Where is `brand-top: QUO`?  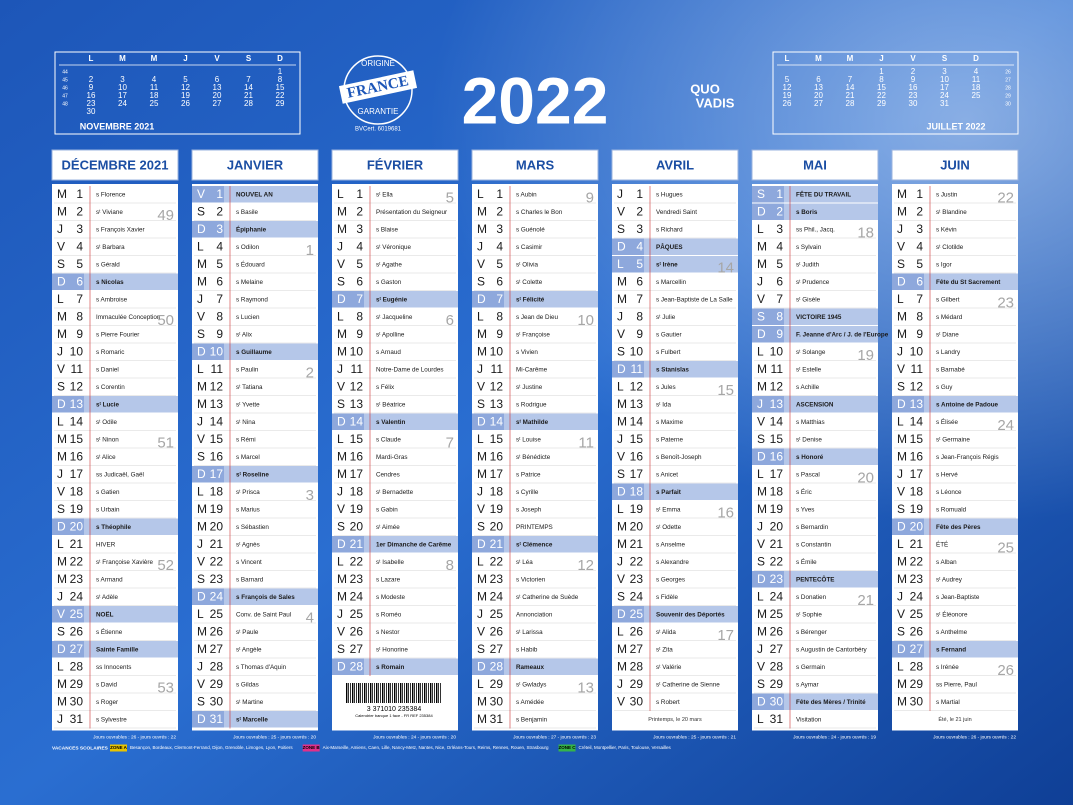 brand-top: QUO is located at coordinates (705, 88).